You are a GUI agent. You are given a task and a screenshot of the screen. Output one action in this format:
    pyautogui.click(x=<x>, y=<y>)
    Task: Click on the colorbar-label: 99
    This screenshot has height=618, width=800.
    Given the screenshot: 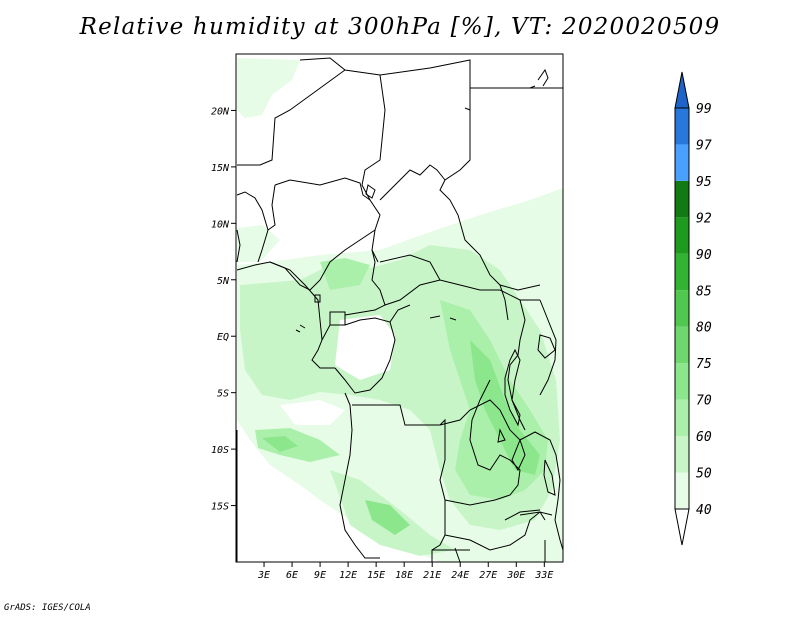 What is the action you would take?
    pyautogui.click(x=704, y=109)
    